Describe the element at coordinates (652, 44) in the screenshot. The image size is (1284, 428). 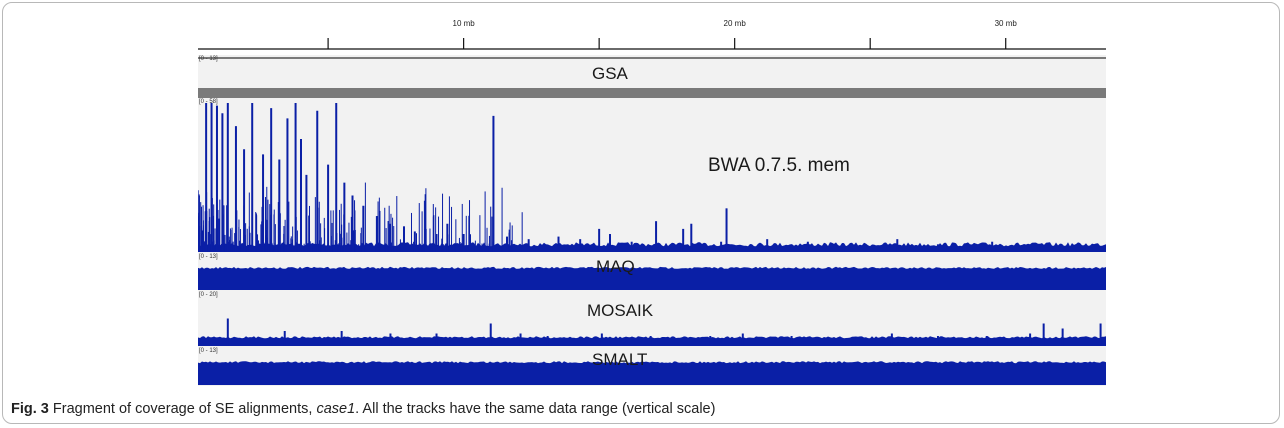
I see `ruler-axis` at that location.